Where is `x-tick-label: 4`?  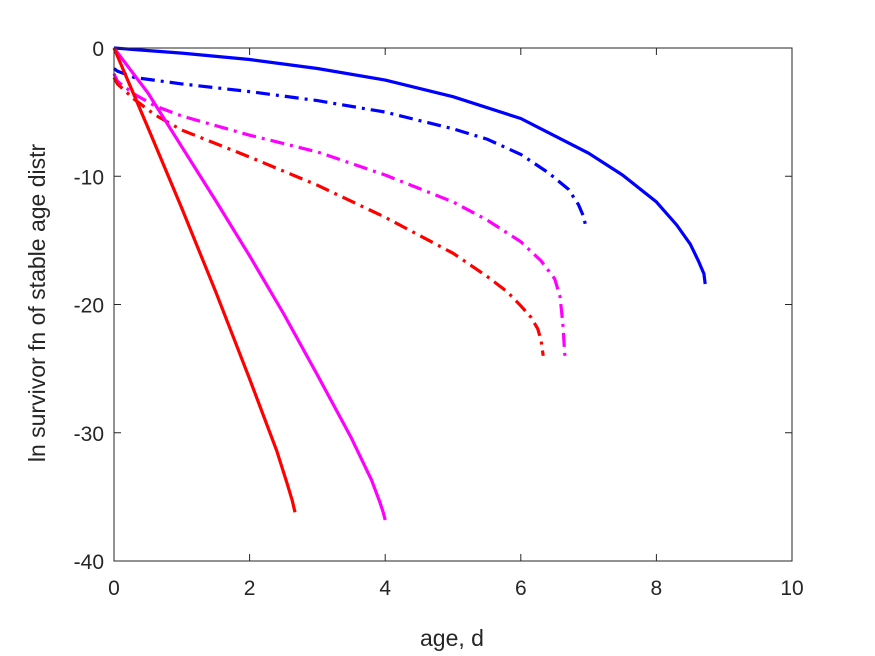
x-tick-label: 4 is located at coordinates (385, 588).